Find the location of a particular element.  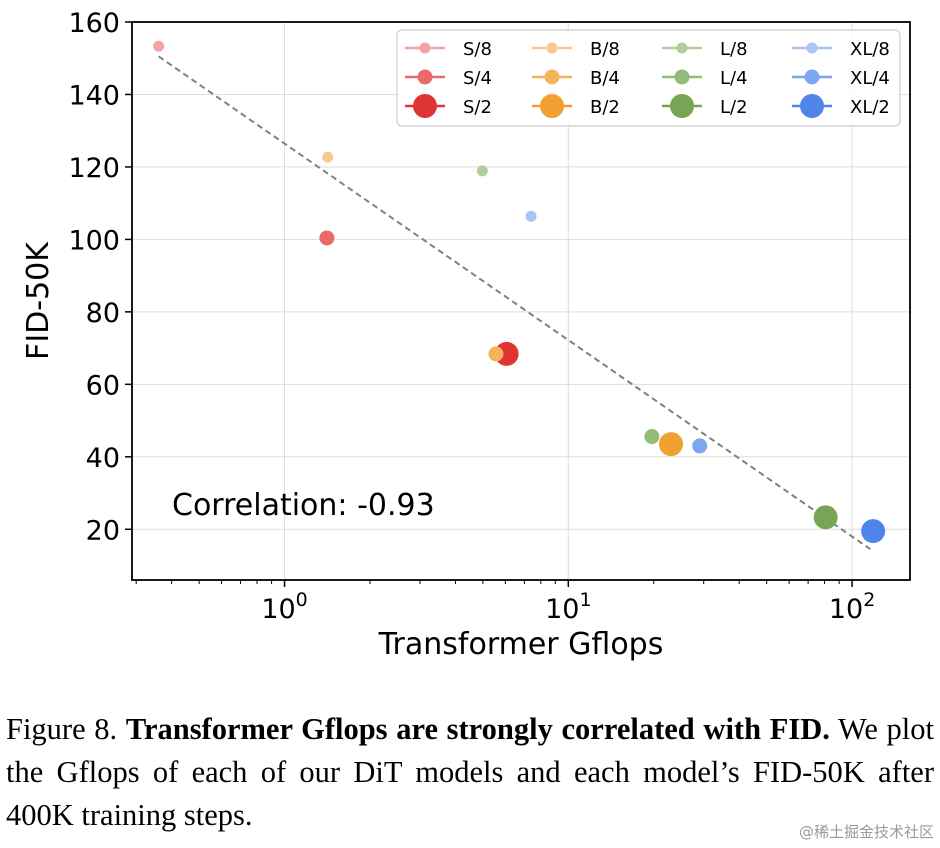

x-tick-label: 10² is located at coordinates (852, 607).